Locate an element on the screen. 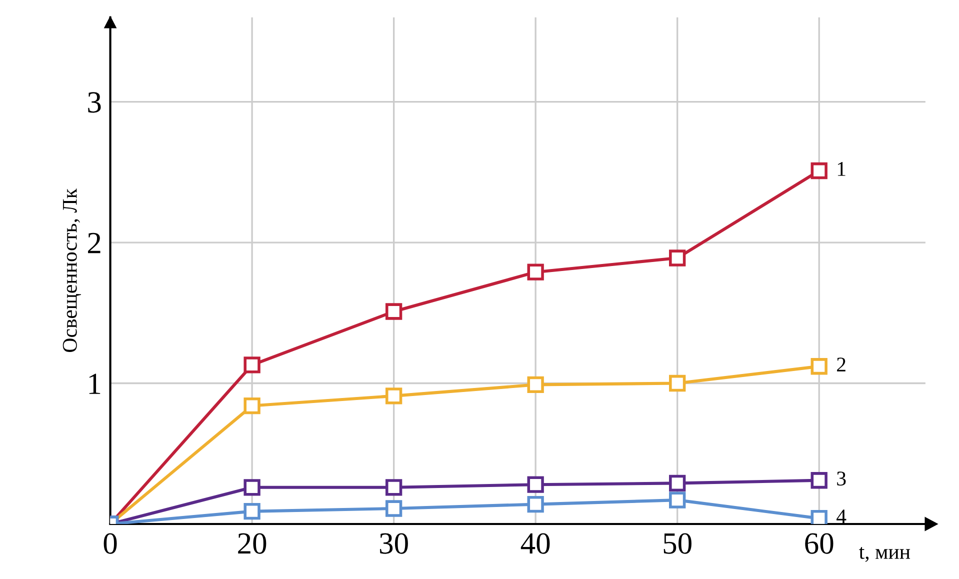  x-tick-label: 60 is located at coordinates (819, 543).